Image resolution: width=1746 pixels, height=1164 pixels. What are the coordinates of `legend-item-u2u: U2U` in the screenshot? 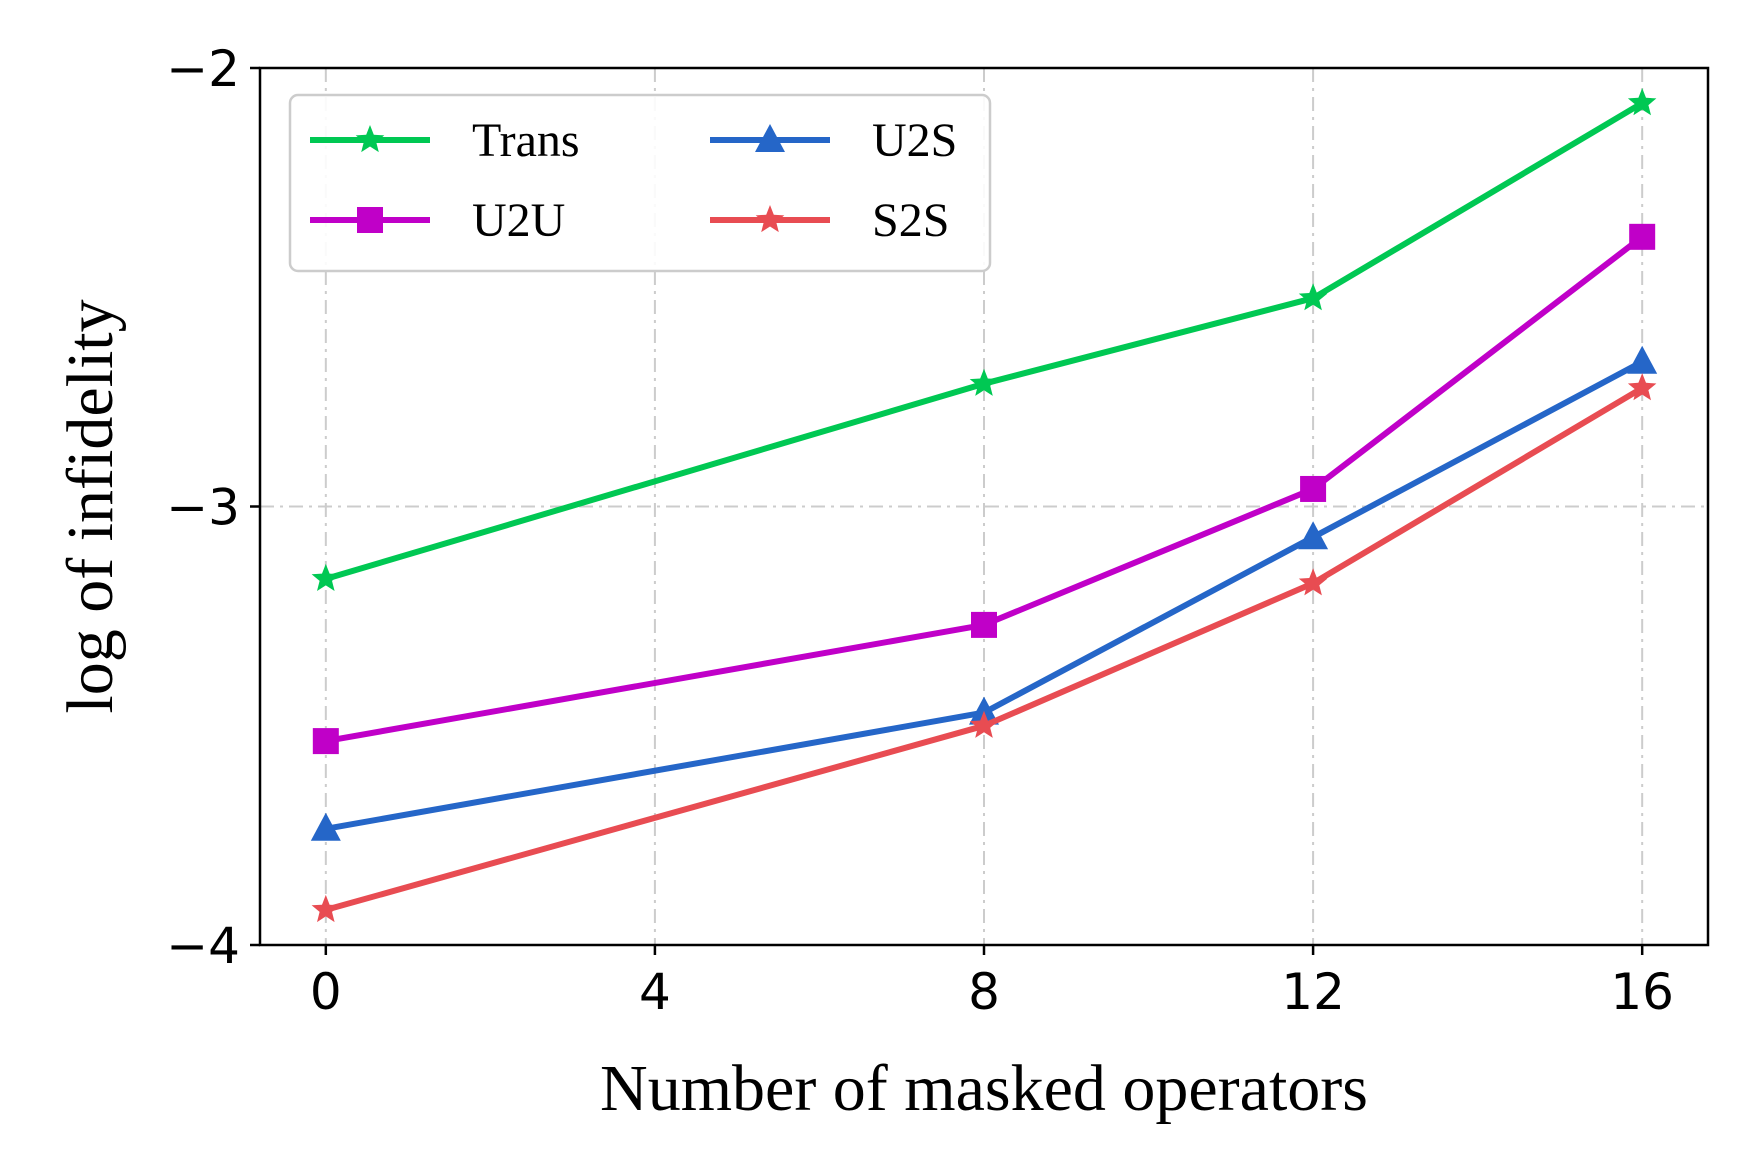 It's located at (437, 220).